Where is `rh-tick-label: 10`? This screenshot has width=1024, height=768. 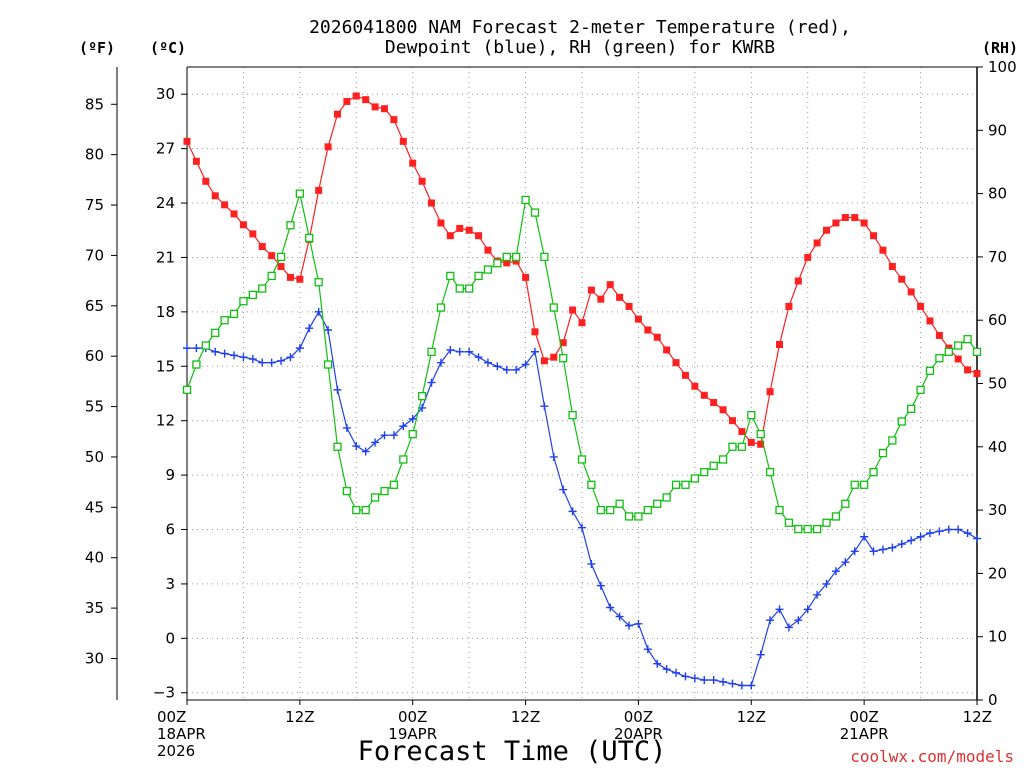
rh-tick-label: 10 is located at coordinates (997, 637).